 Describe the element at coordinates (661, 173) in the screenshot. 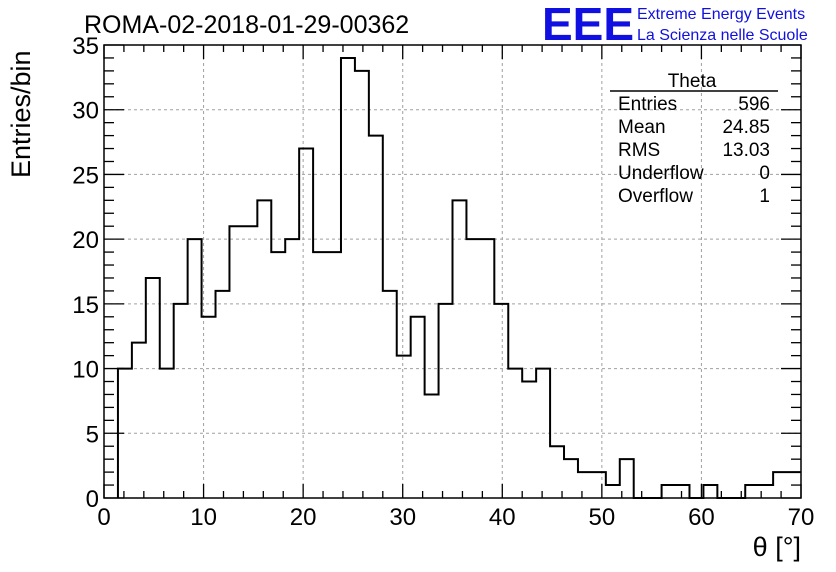

I see `stats-label-underflow: Underflow` at that location.